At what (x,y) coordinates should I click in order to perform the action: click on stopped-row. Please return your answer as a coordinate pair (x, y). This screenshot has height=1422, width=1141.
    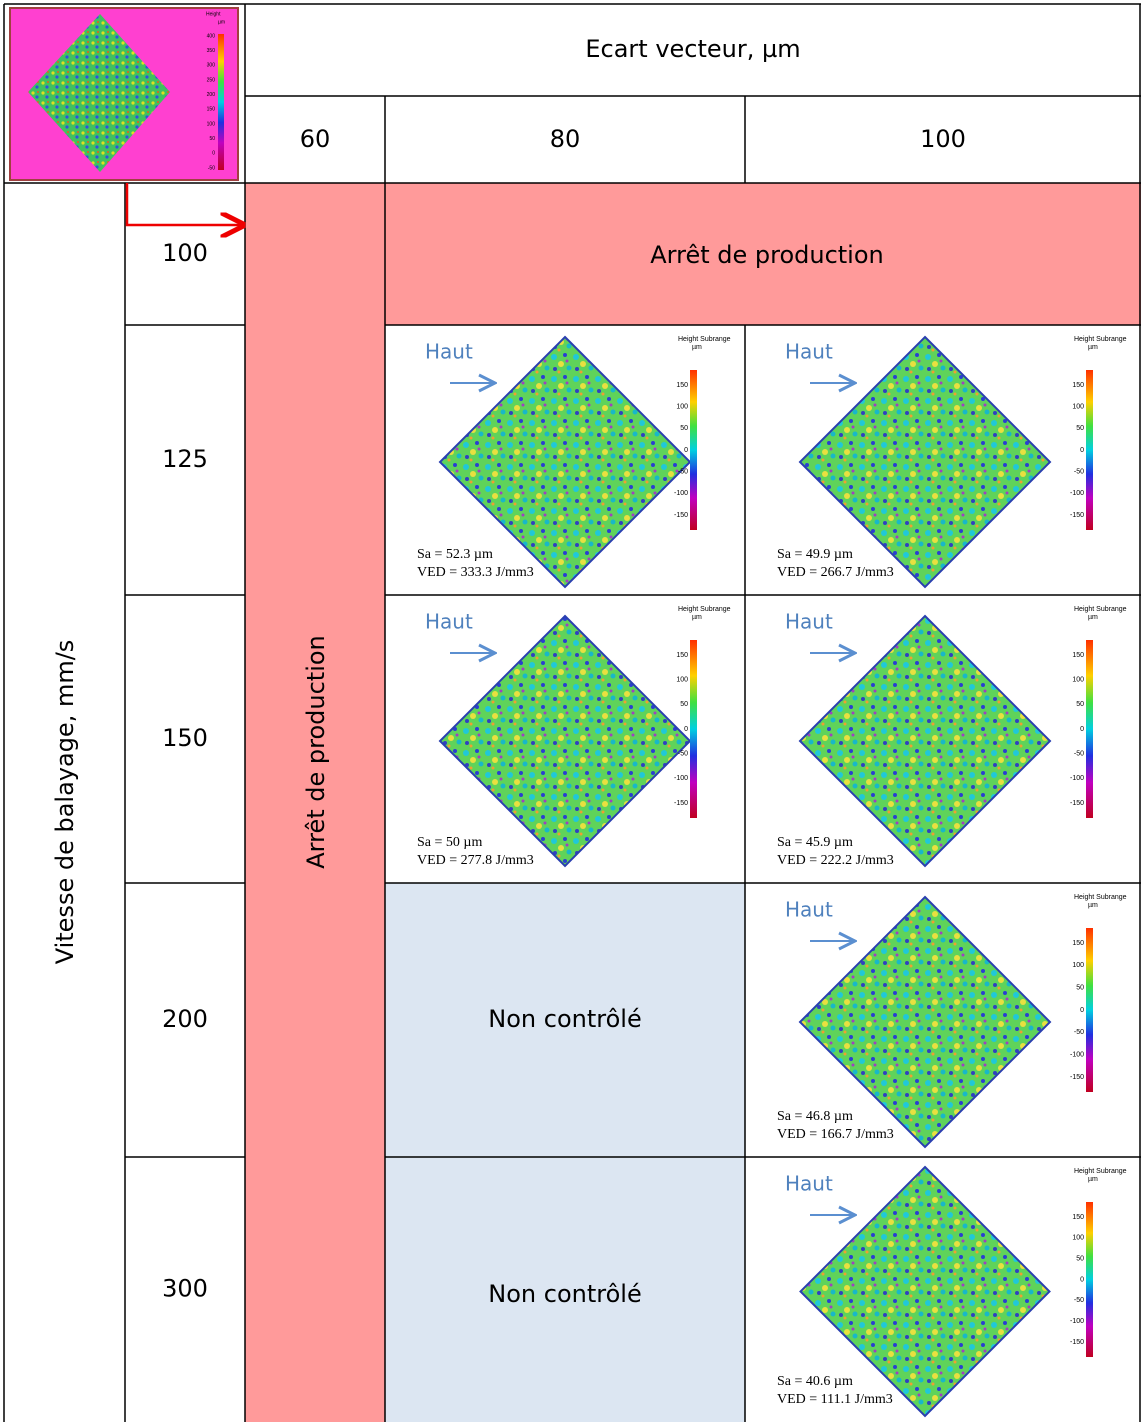
    Looking at the image, I should click on (763, 254).